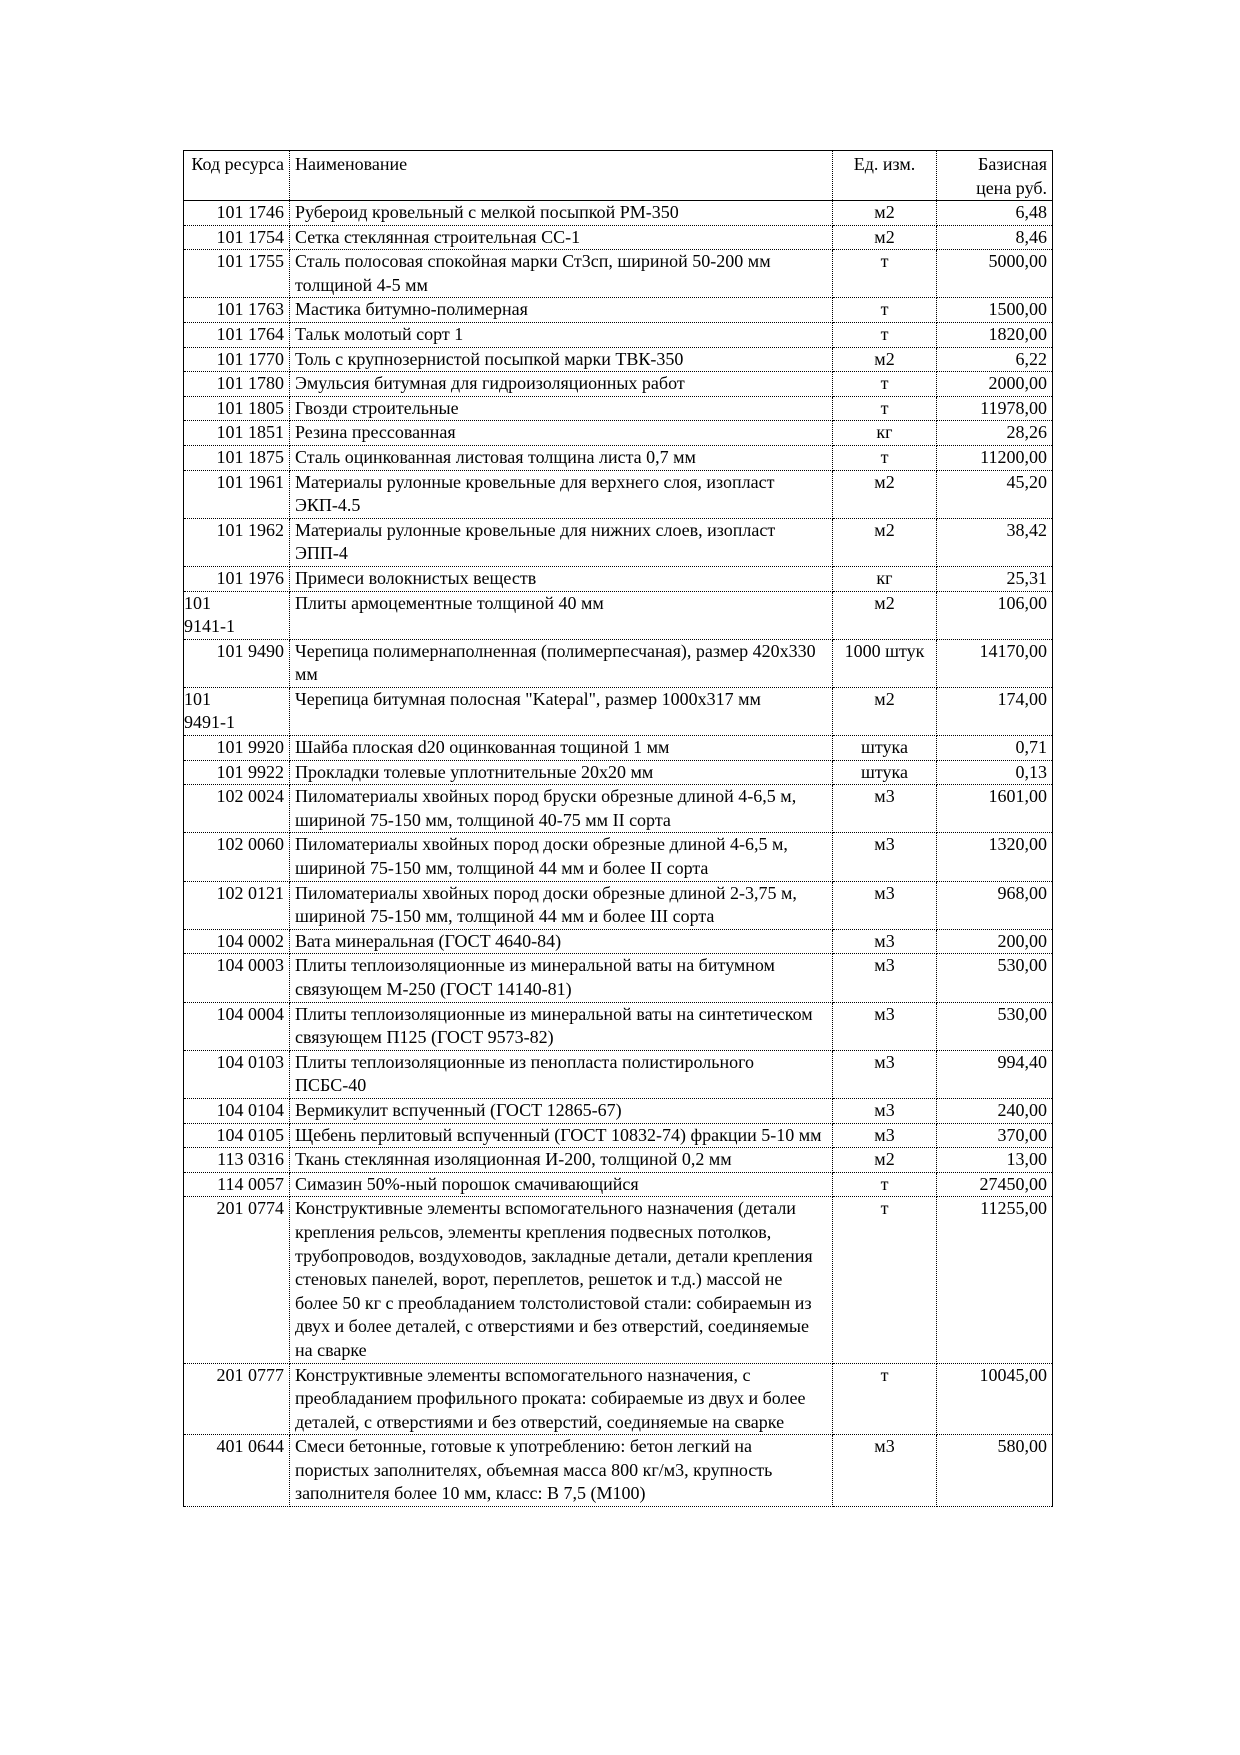  I want to click on cell-code: 101 1755, so click(236, 274).